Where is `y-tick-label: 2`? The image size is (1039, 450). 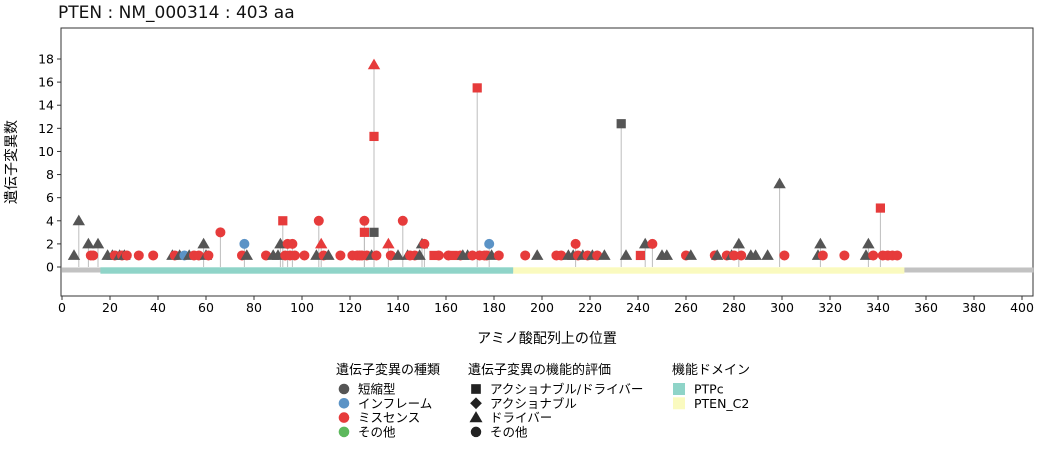
y-tick-label: 2 is located at coordinates (50, 243).